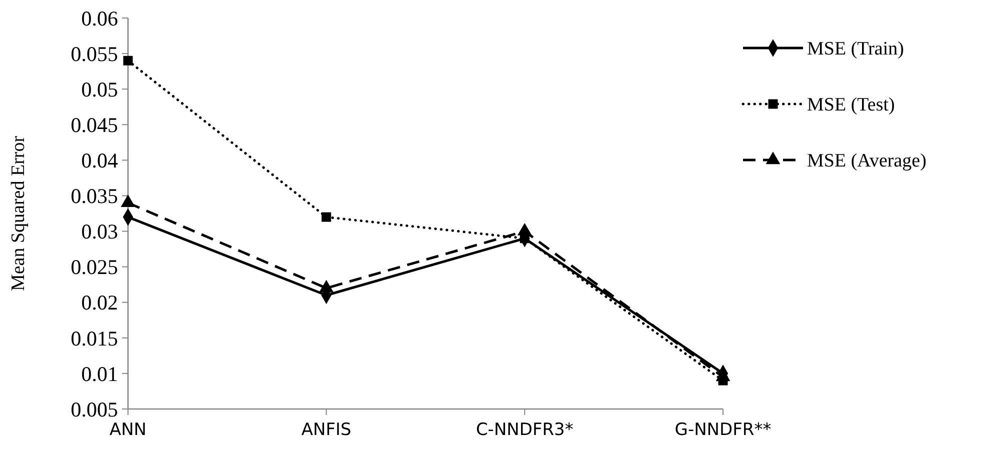 The height and width of the screenshot is (452, 983). I want to click on legend-label: MSE (Train), so click(855, 49).